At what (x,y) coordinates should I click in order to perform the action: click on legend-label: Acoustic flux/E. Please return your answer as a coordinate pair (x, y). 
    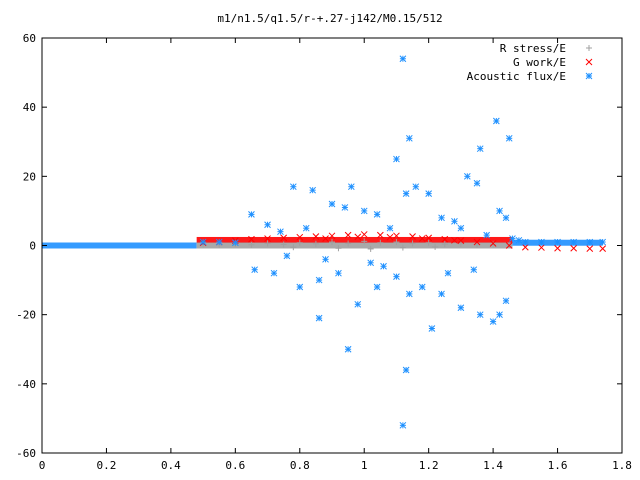
    Looking at the image, I should click on (516, 76).